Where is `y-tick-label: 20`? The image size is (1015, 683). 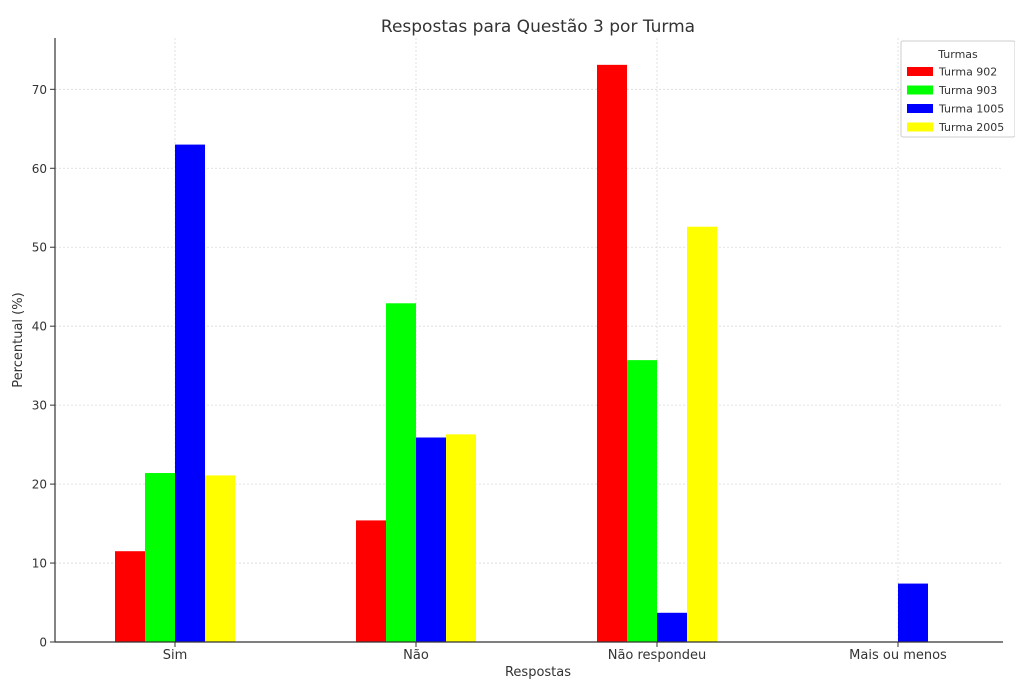
y-tick-label: 20 is located at coordinates (39, 485).